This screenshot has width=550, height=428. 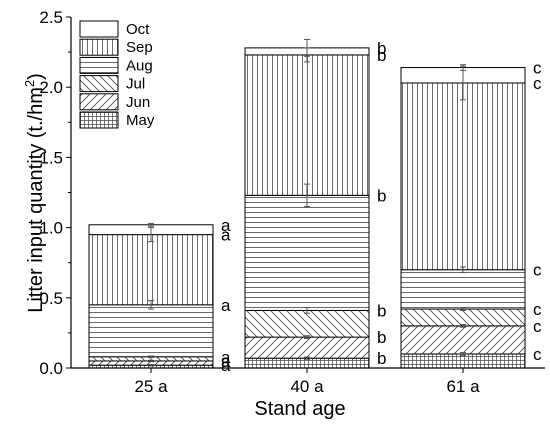 What do you see at coordinates (36, 76) in the screenshot?
I see `y-axis-label-tail: )` at bounding box center [36, 76].